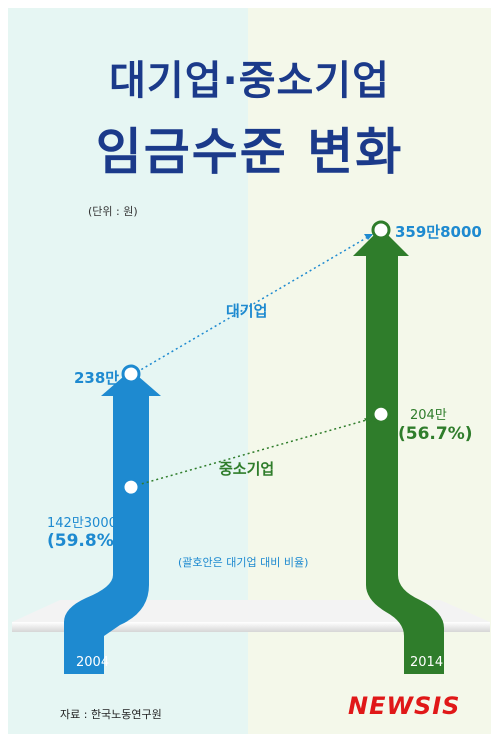  I want to click on unit-note: (단위 : 원), so click(113, 211).